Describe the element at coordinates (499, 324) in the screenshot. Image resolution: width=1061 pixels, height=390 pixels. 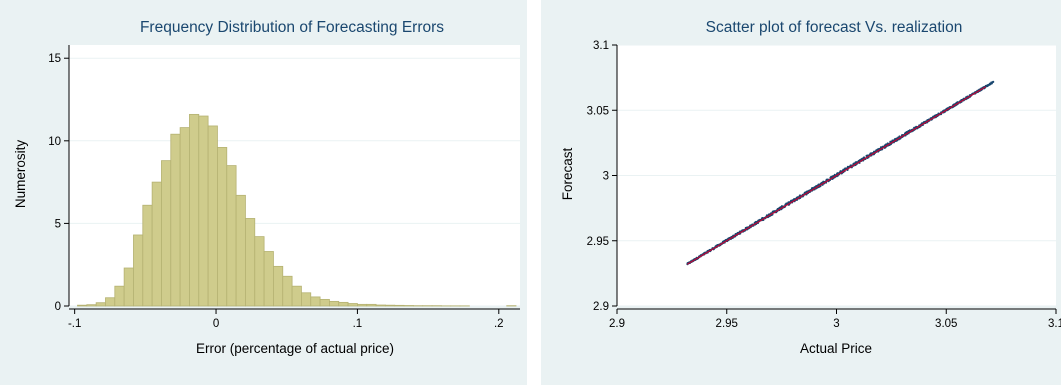
I see `histogram-x-tick-label: .2` at that location.